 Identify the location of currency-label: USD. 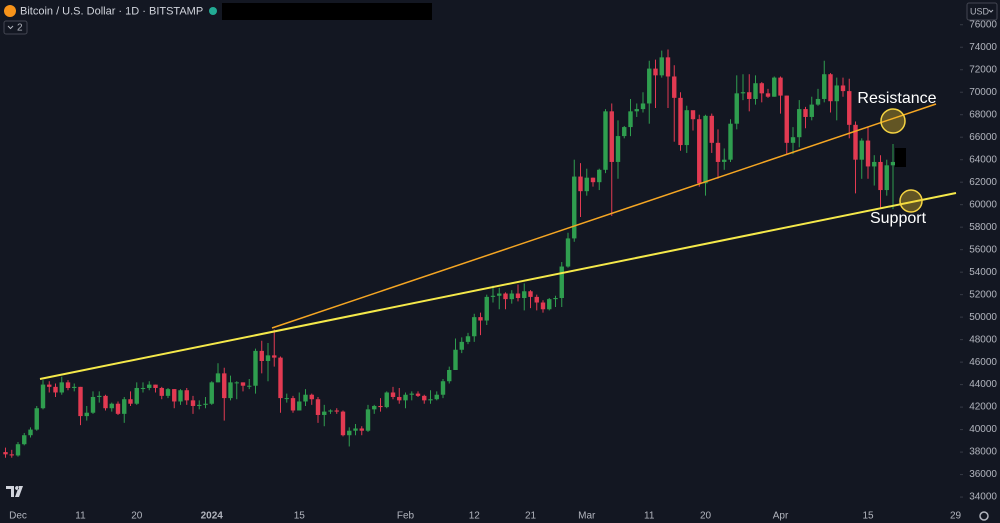
(980, 11).